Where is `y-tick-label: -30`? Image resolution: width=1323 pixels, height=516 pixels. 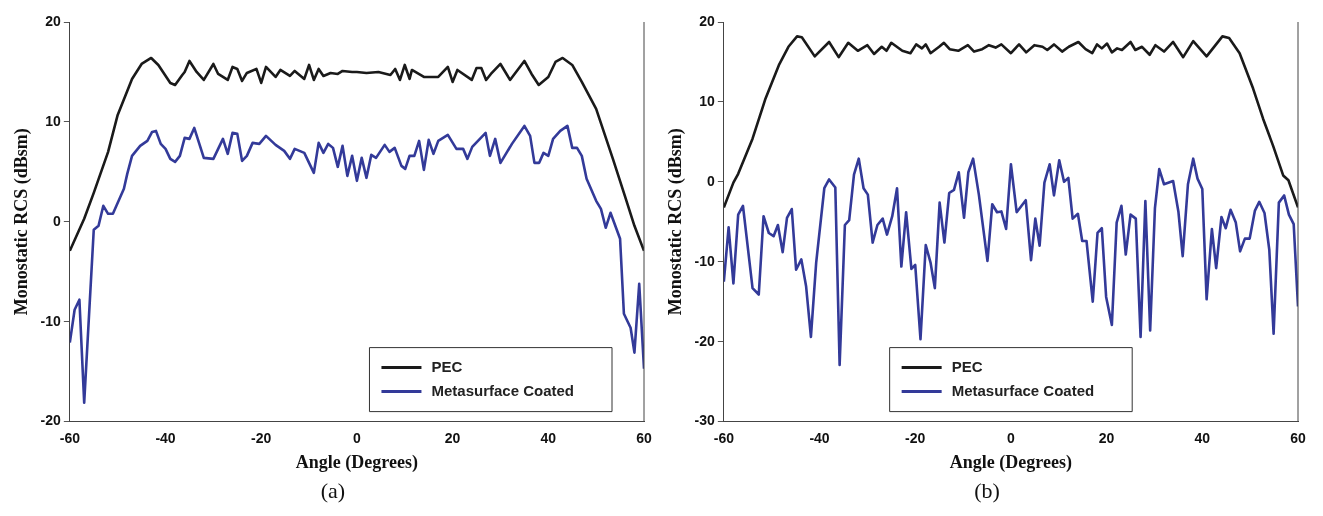 y-tick-label: -30 is located at coordinates (705, 420).